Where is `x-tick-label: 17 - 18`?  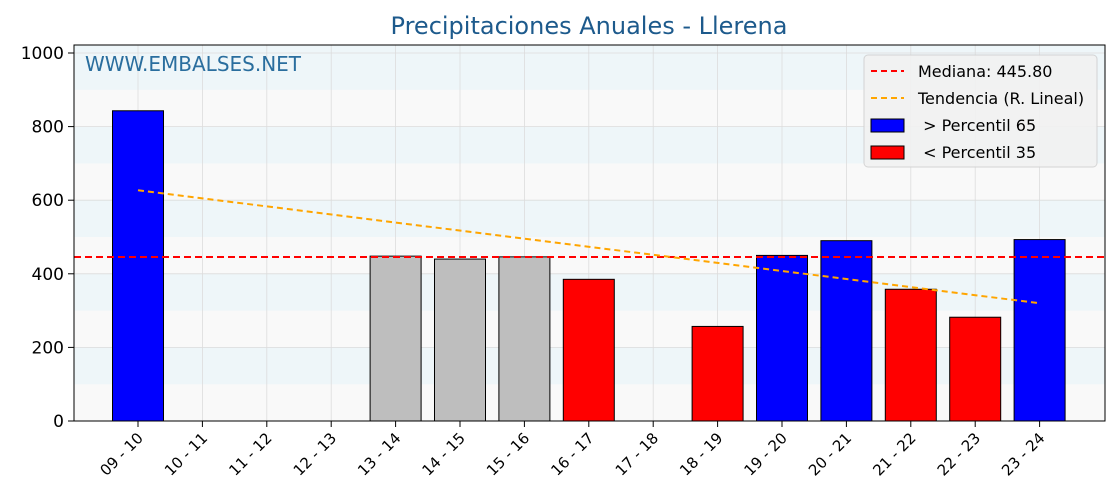
x-tick-label: 17 - 18 is located at coordinates (637, 454).